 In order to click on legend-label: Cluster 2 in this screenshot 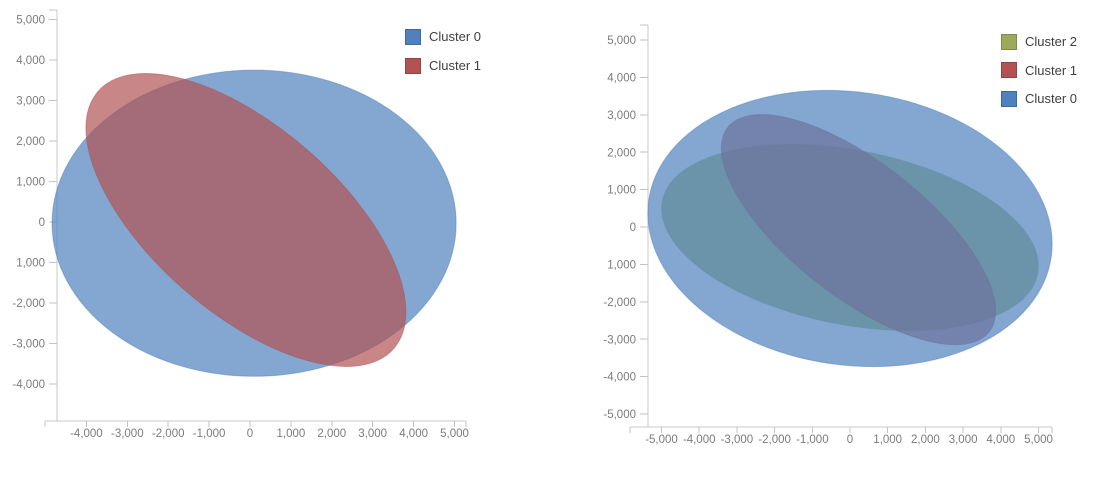, I will do `click(1051, 41)`.